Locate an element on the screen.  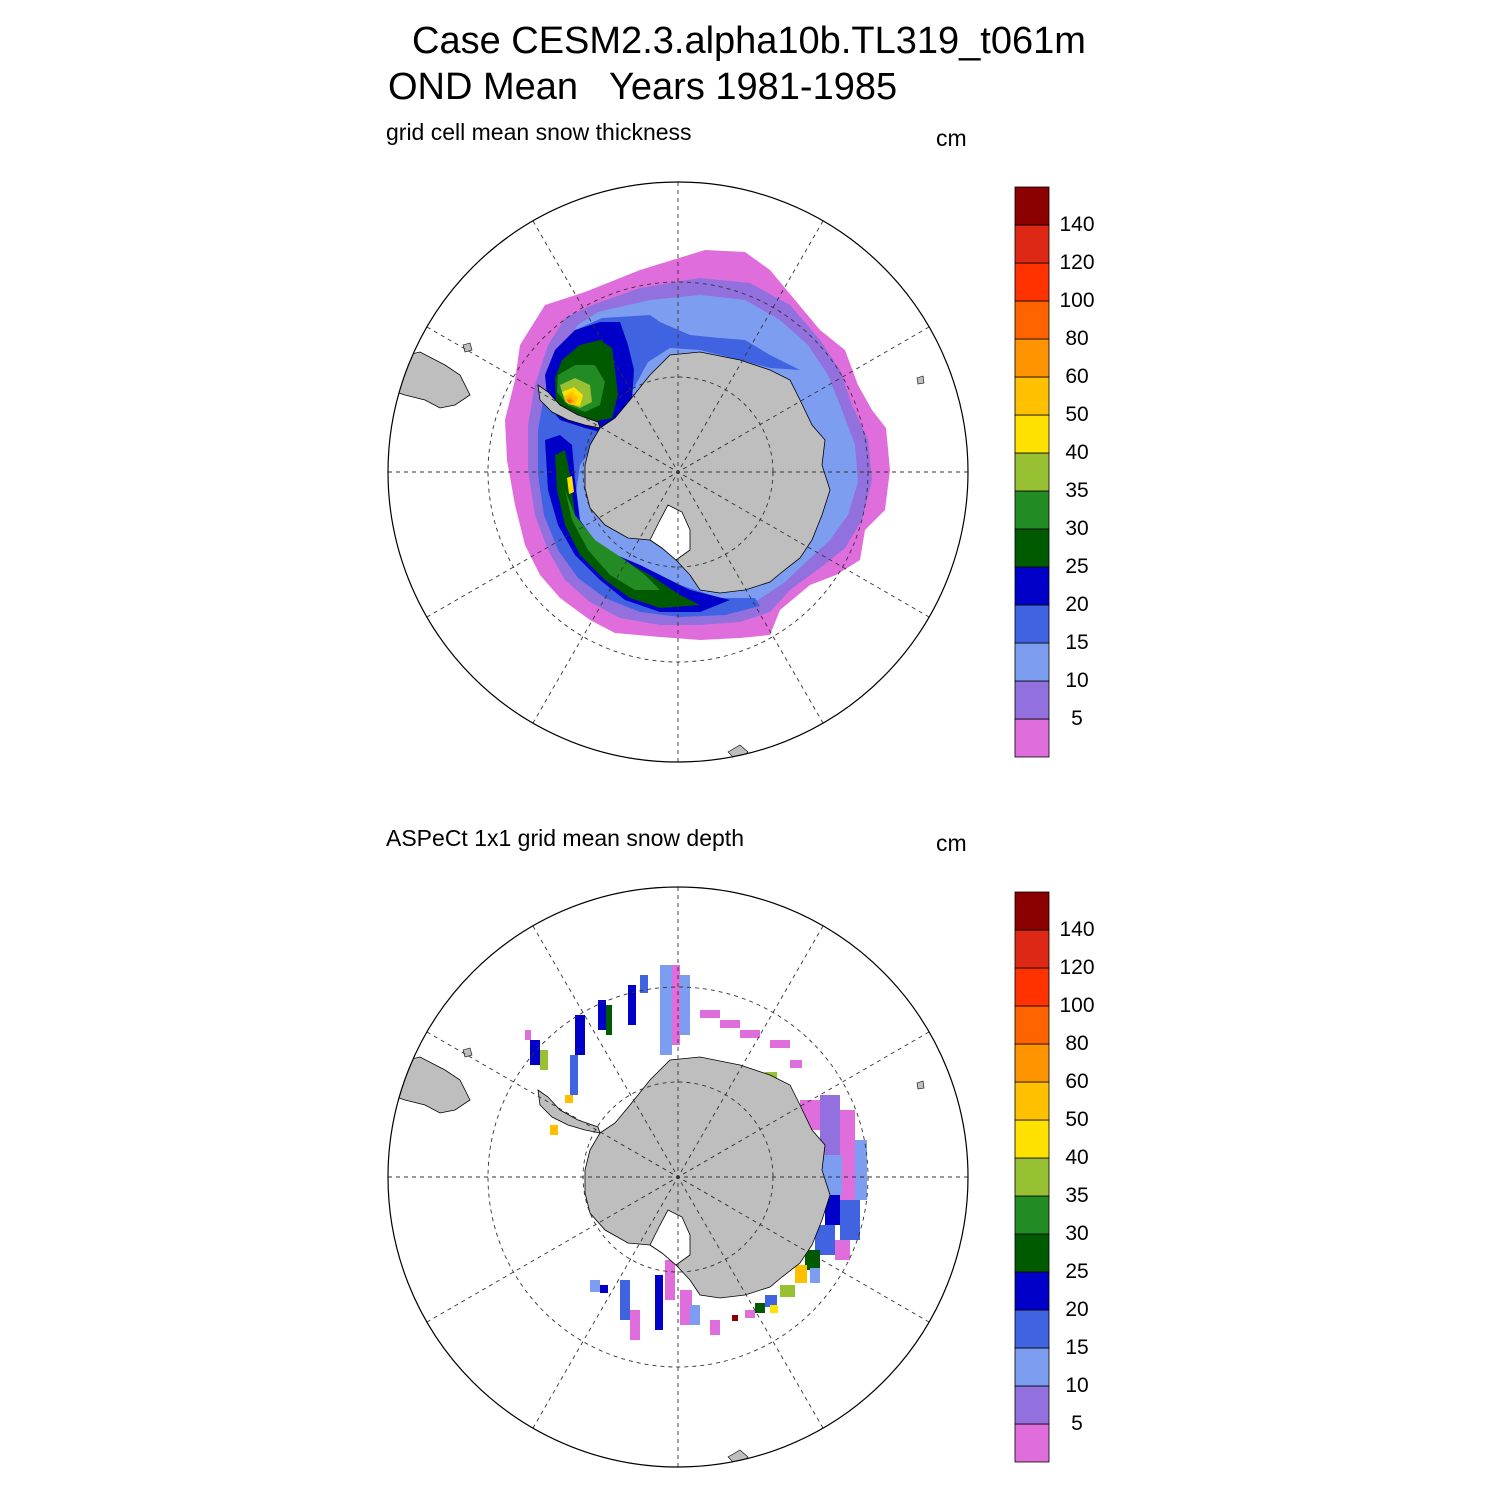
panel-2-colorbar-tick-label: 140 is located at coordinates (1077, 929).